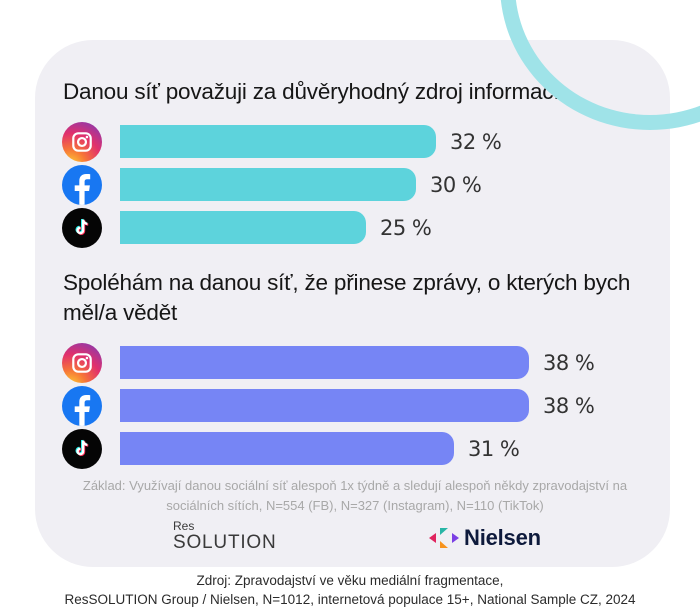 The height and width of the screenshot is (612, 700). I want to click on bar-value: 30 %, so click(456, 185).